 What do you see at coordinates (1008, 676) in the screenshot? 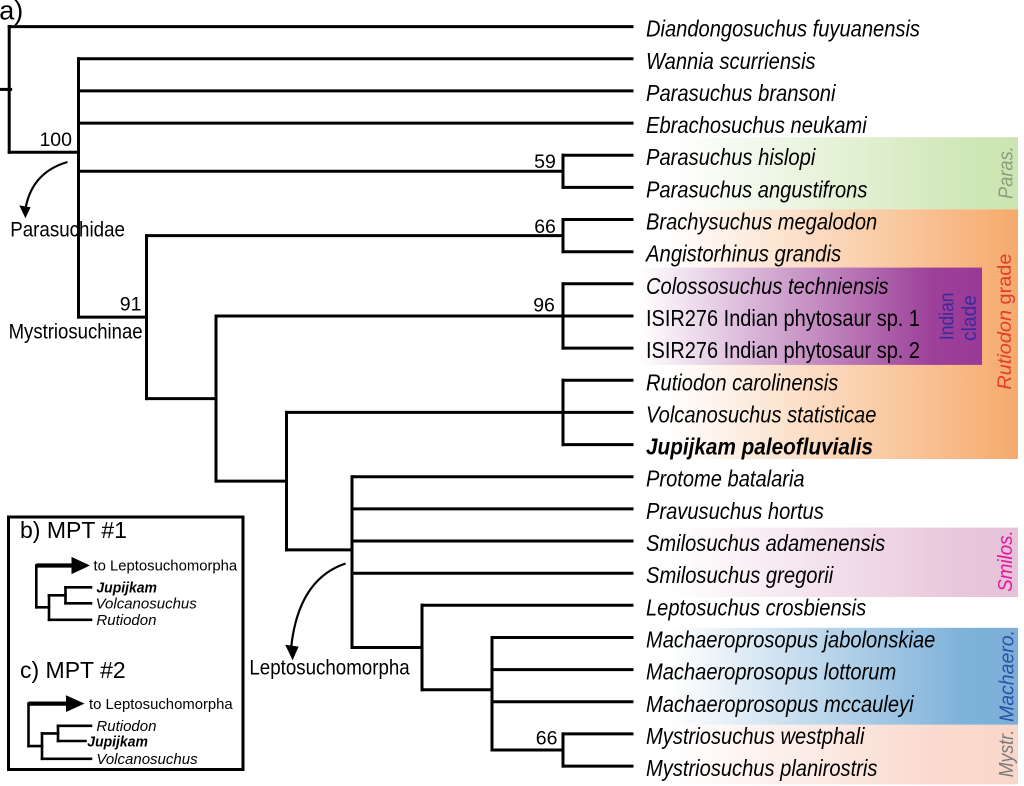
I see `svg-text: Machaero.` at bounding box center [1008, 676].